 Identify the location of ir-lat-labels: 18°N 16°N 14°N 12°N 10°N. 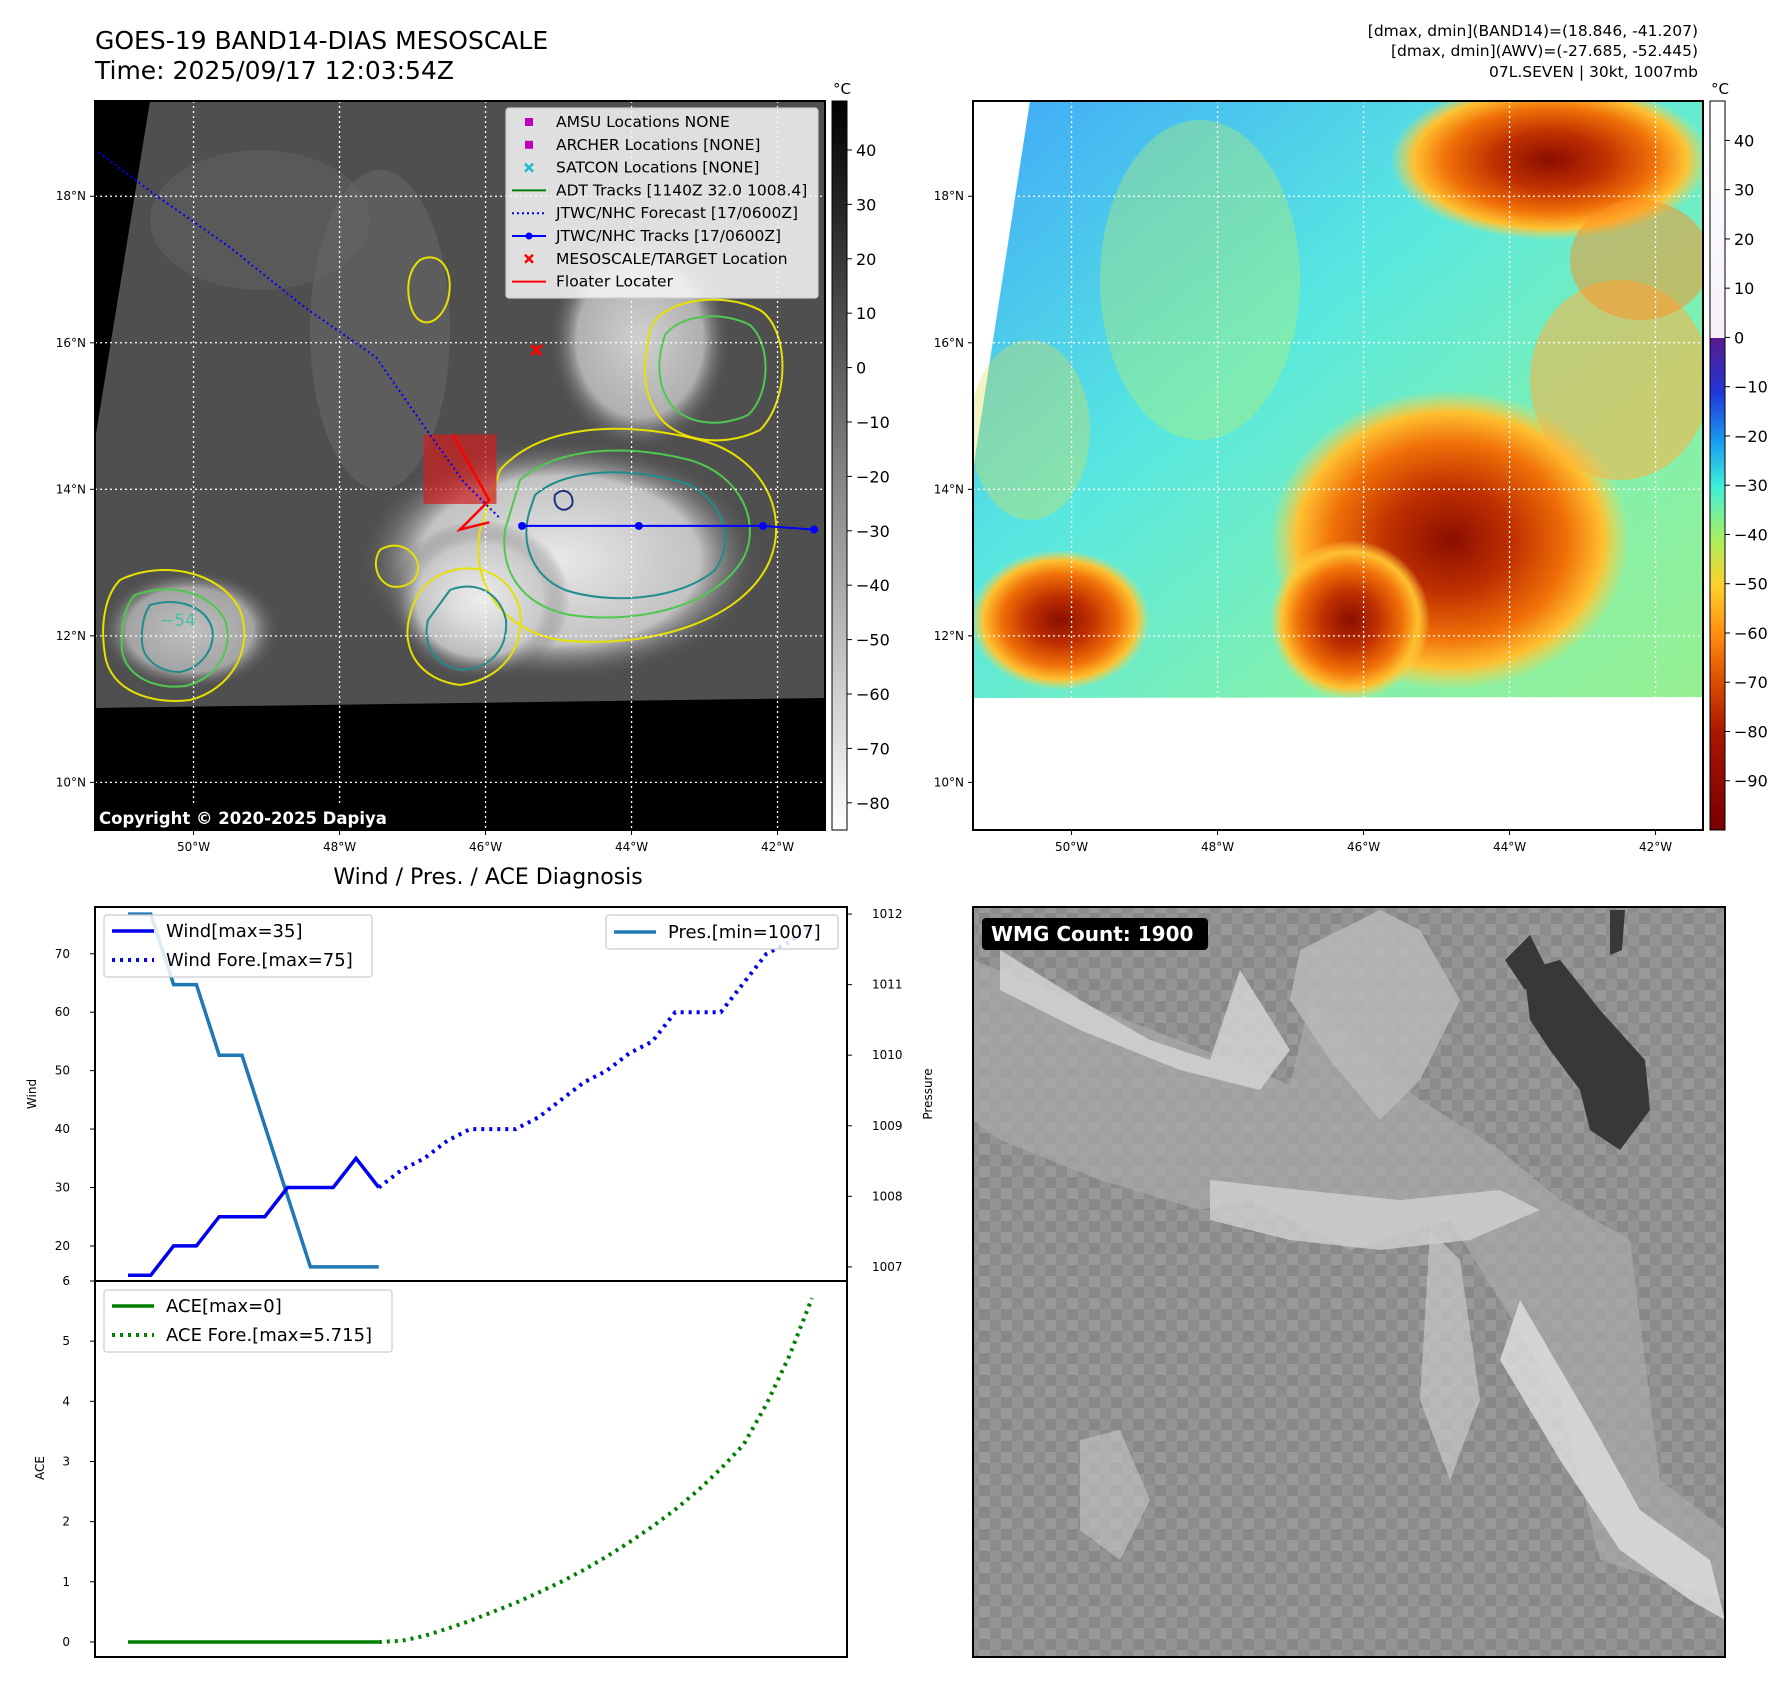
(75, 489).